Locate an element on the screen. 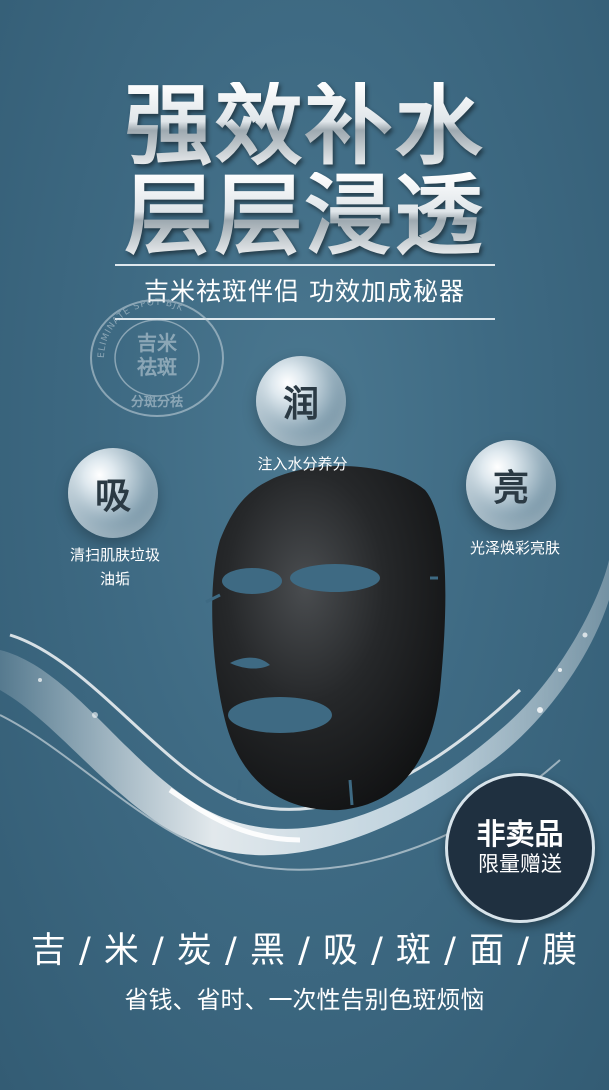  watermark-stamp-icon: ELIMINATE SPOT·BJK 吉米 祛斑 分斑分祛 is located at coordinates (157, 358).